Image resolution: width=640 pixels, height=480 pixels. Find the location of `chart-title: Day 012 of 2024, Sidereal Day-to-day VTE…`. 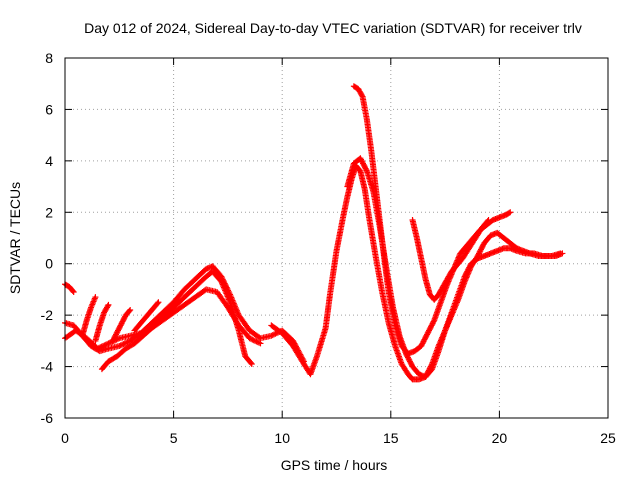

chart-title: Day 012 of 2024, Sidereal Day-to-day VTE… is located at coordinates (333, 28).